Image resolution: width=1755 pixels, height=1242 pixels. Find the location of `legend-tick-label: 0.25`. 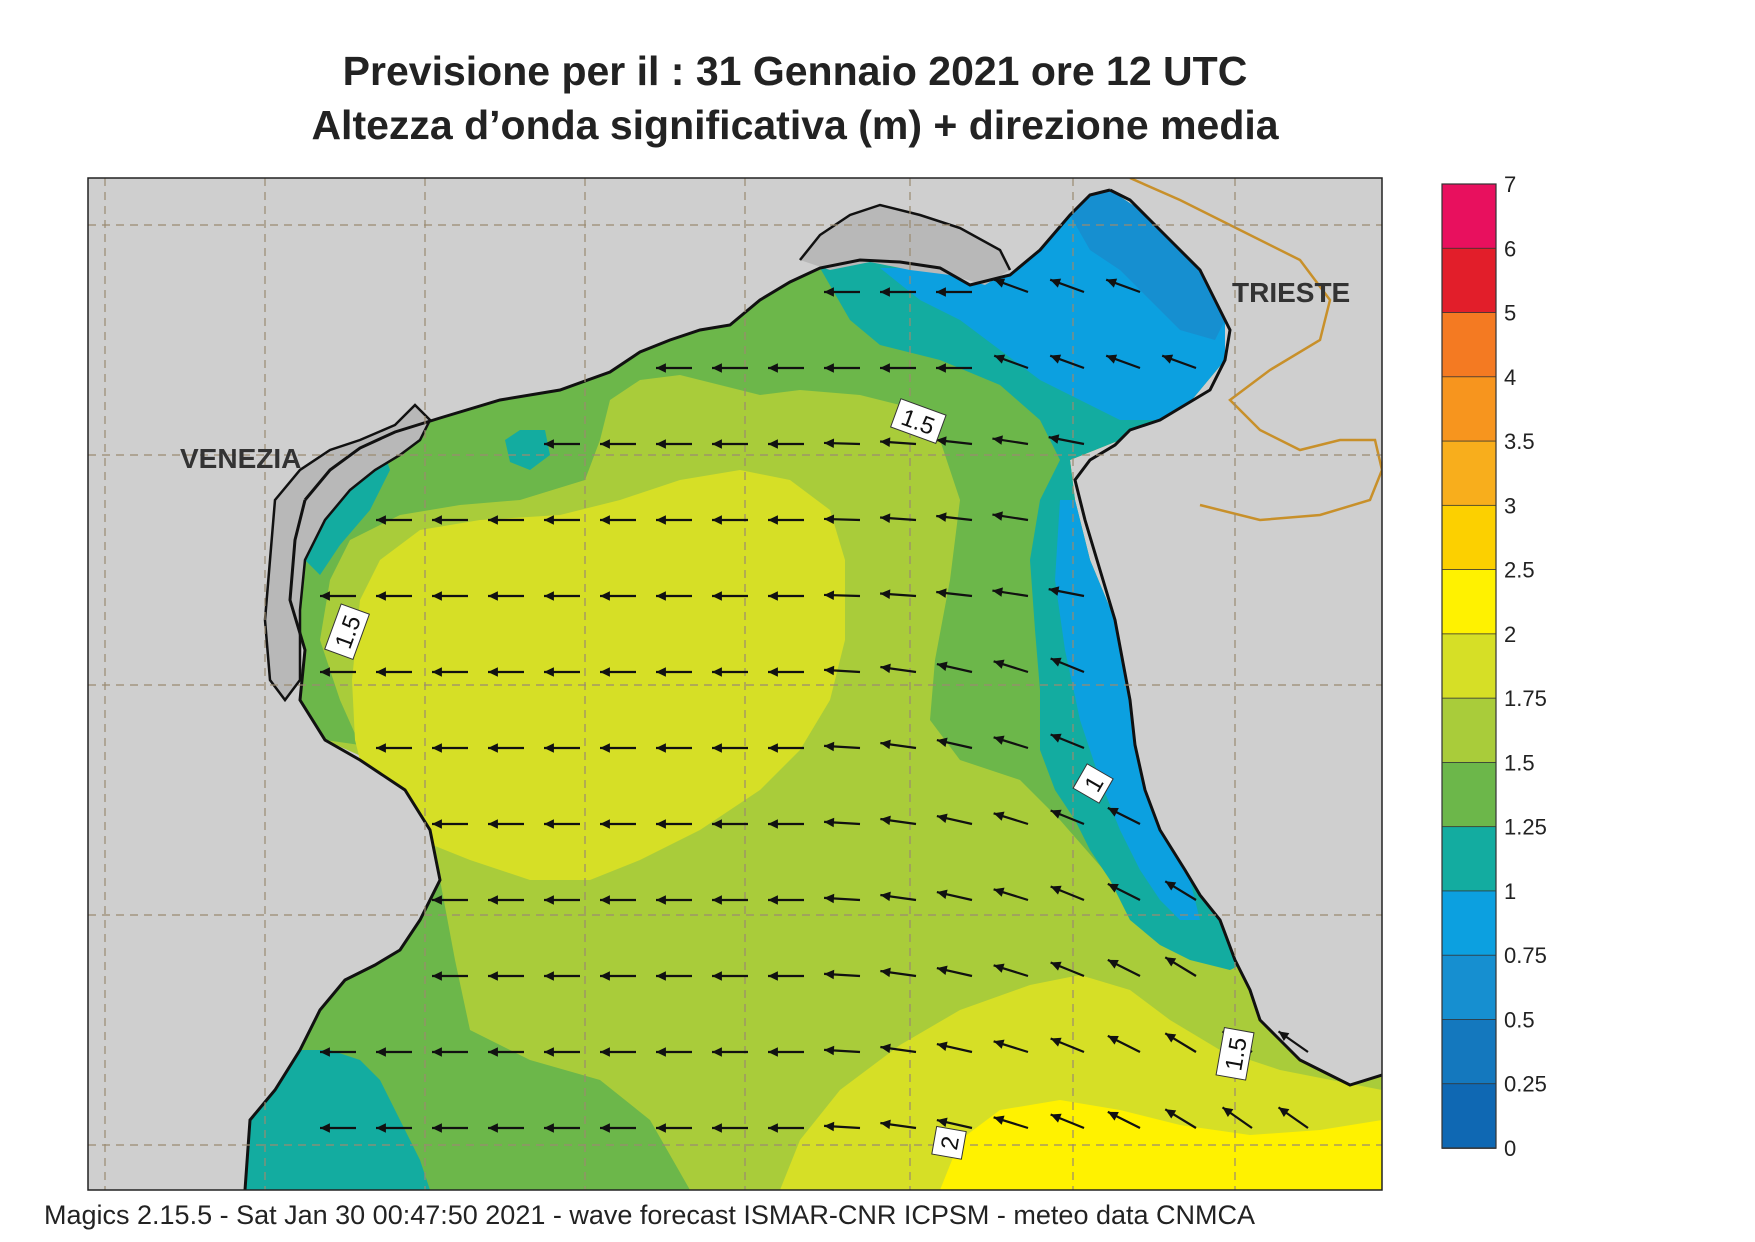

legend-tick-label: 0.25 is located at coordinates (1525, 1084).